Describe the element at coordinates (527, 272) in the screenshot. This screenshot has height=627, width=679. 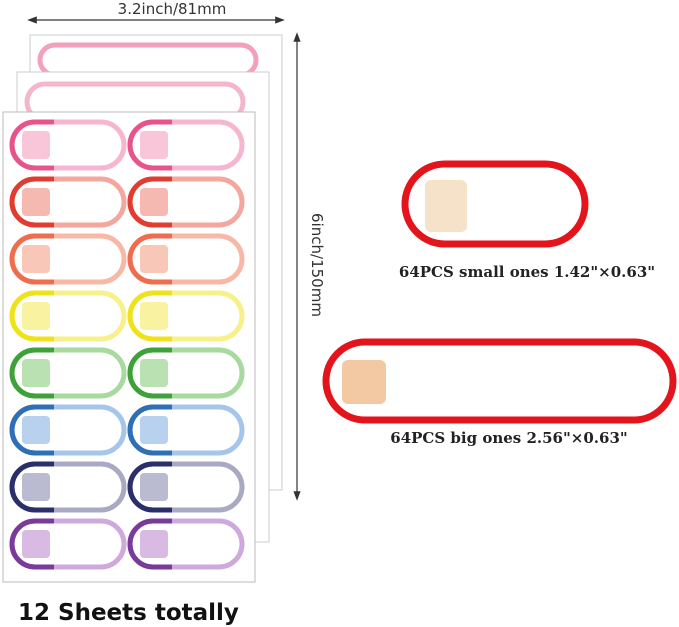
I see `caption: 64PCS small ones 1.42"×0.63"` at that location.